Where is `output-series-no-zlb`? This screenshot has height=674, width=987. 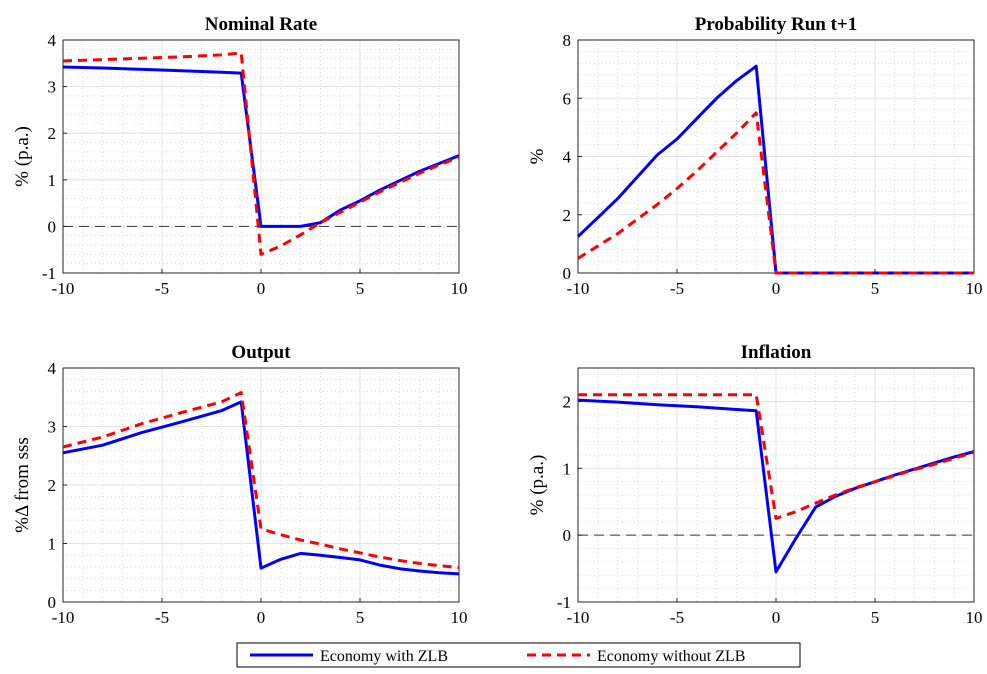
output-series-no-zlb is located at coordinates (261, 480).